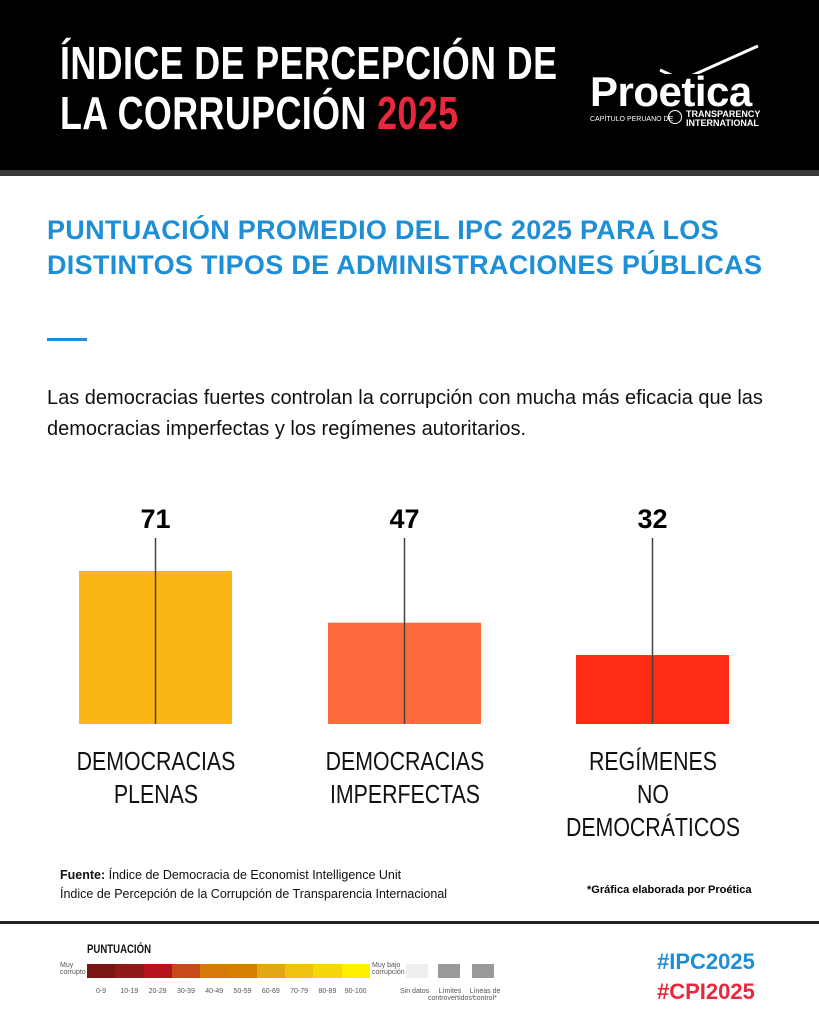 This screenshot has width=819, height=1024. Describe the element at coordinates (213, 113) in the screenshot. I see `title-line-2: LA CORRUPCIÓN` at that location.